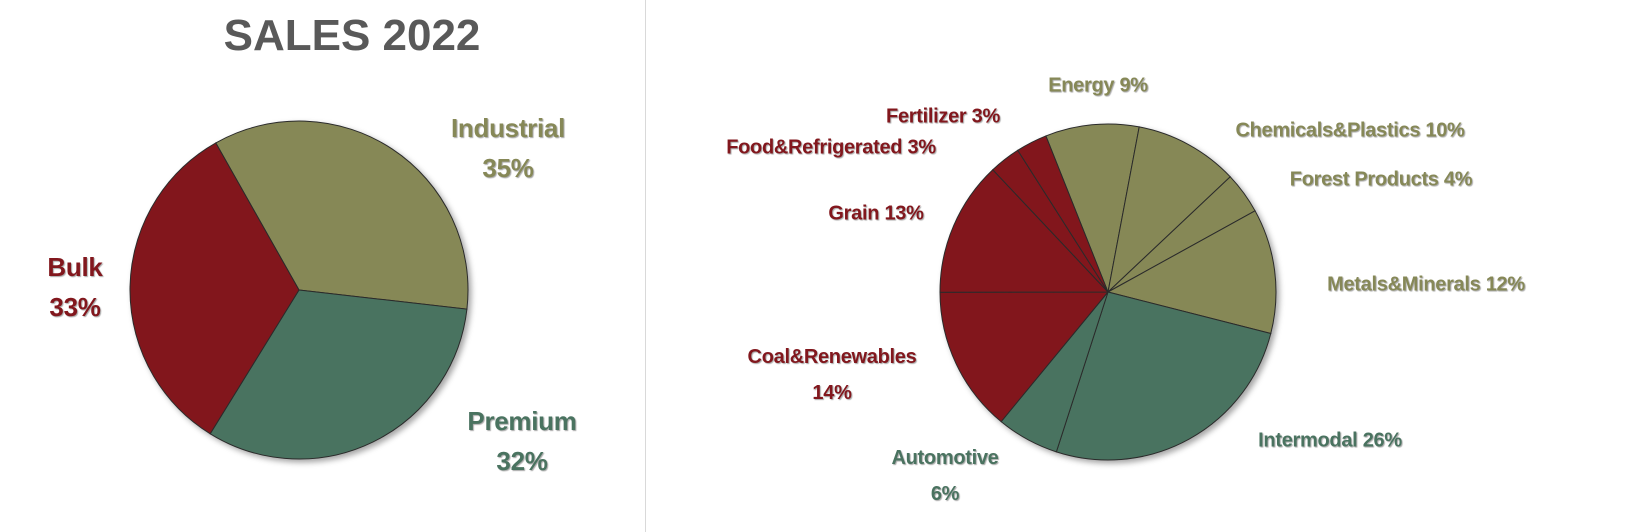 The width and height of the screenshot is (1642, 532). Describe the element at coordinates (814, 147) in the screenshot. I see `label-name: Food&Refrigerated` at that location.